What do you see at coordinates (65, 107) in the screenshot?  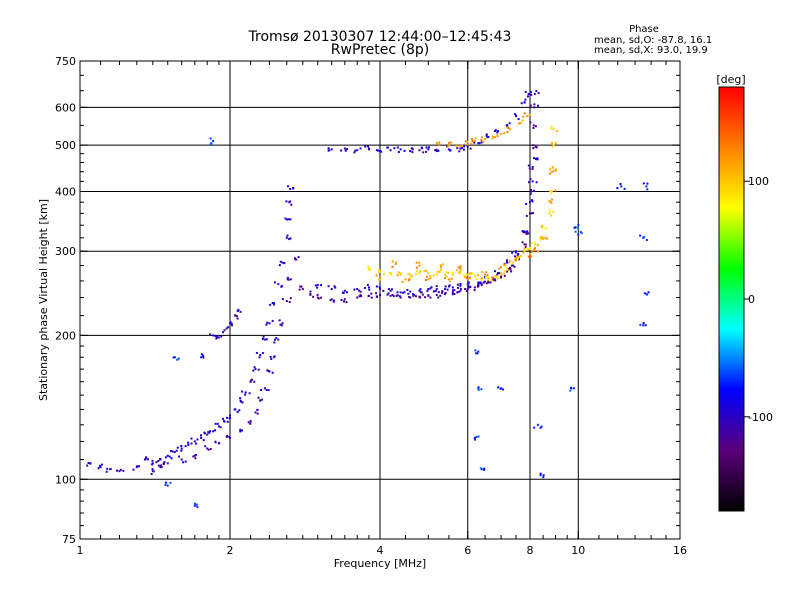 I see `y-tick-label: 600` at bounding box center [65, 107].